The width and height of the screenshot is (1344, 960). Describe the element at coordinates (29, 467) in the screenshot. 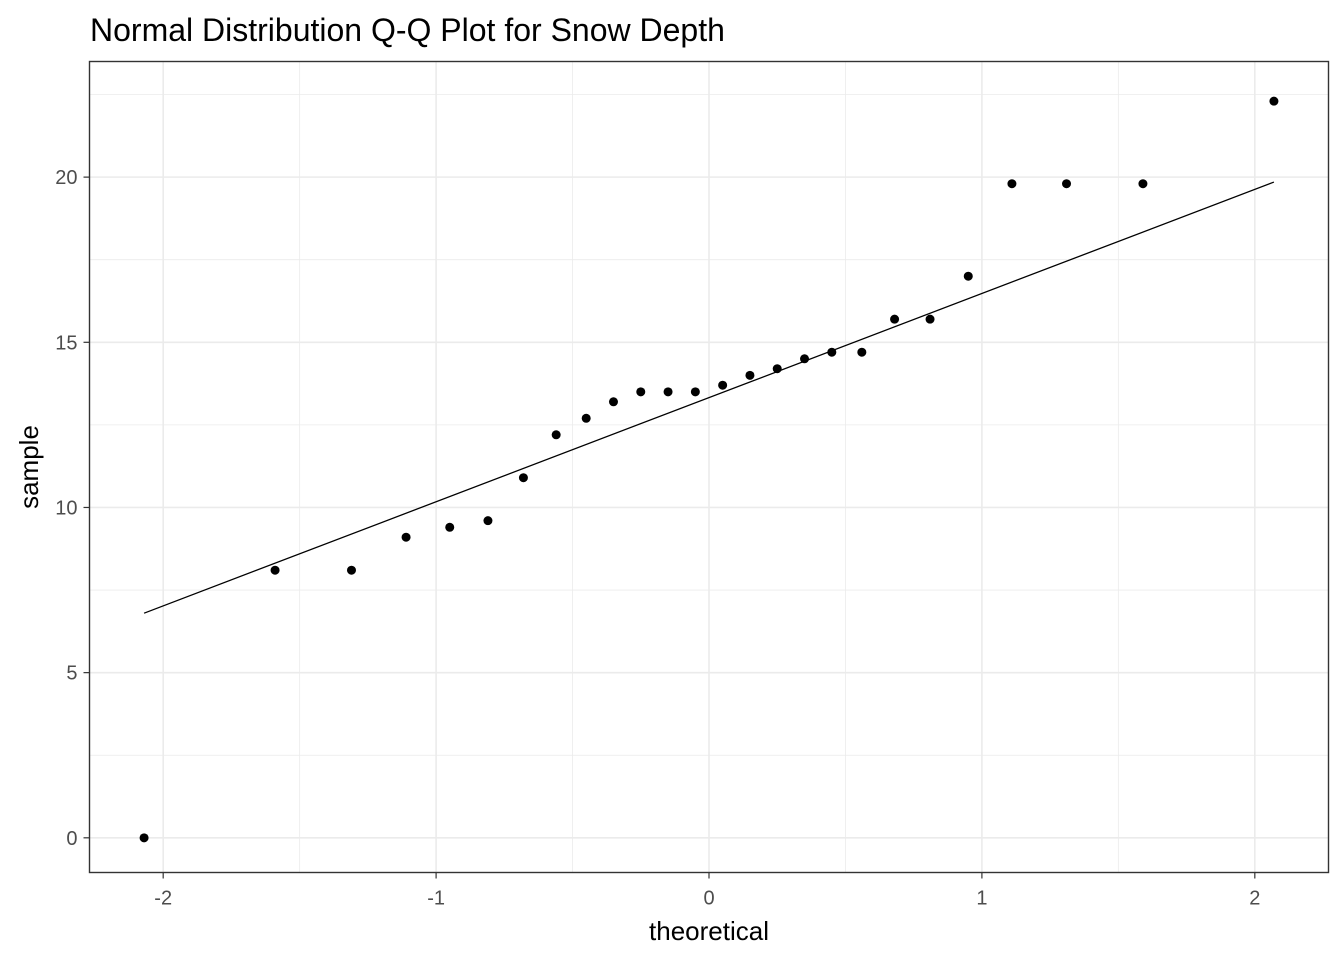

I see `y-axis-title: sample` at that location.